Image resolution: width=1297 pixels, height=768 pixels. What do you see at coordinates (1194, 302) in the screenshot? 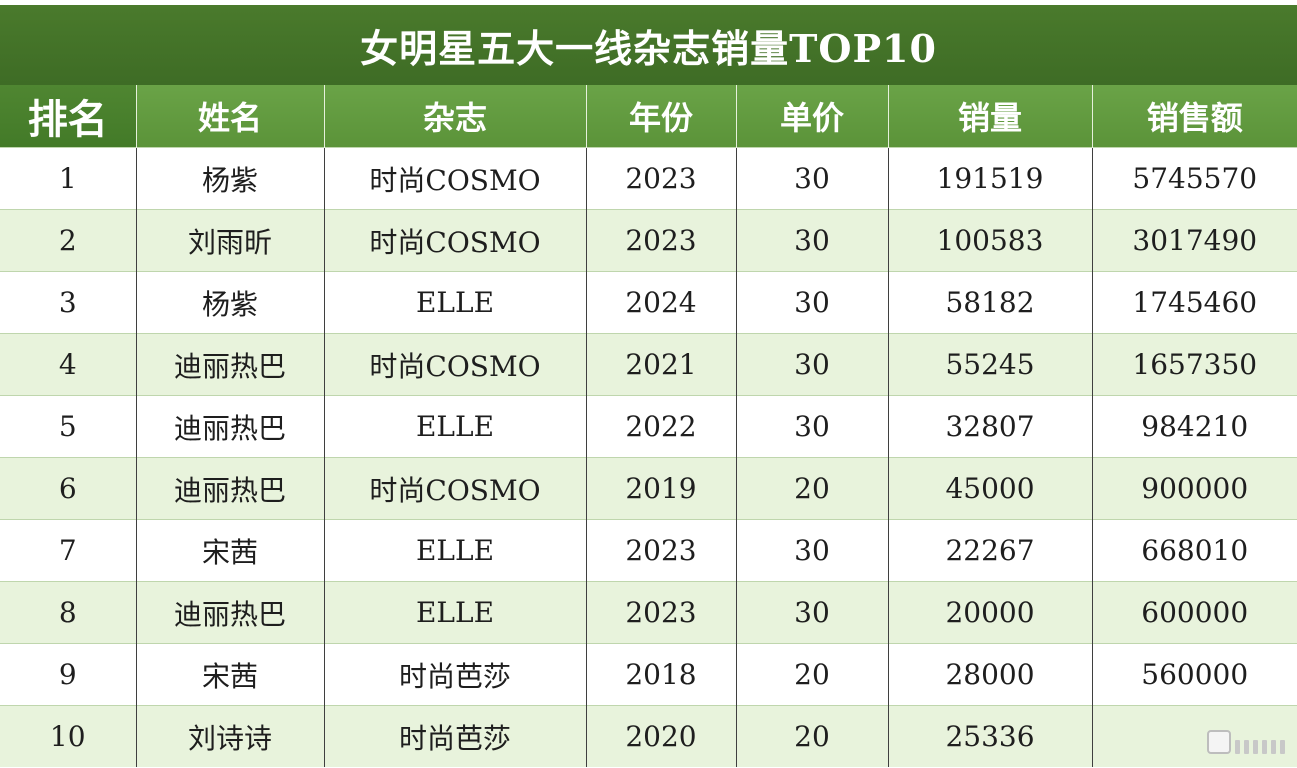
I see `cell-revenue: 1745460` at bounding box center [1194, 302].